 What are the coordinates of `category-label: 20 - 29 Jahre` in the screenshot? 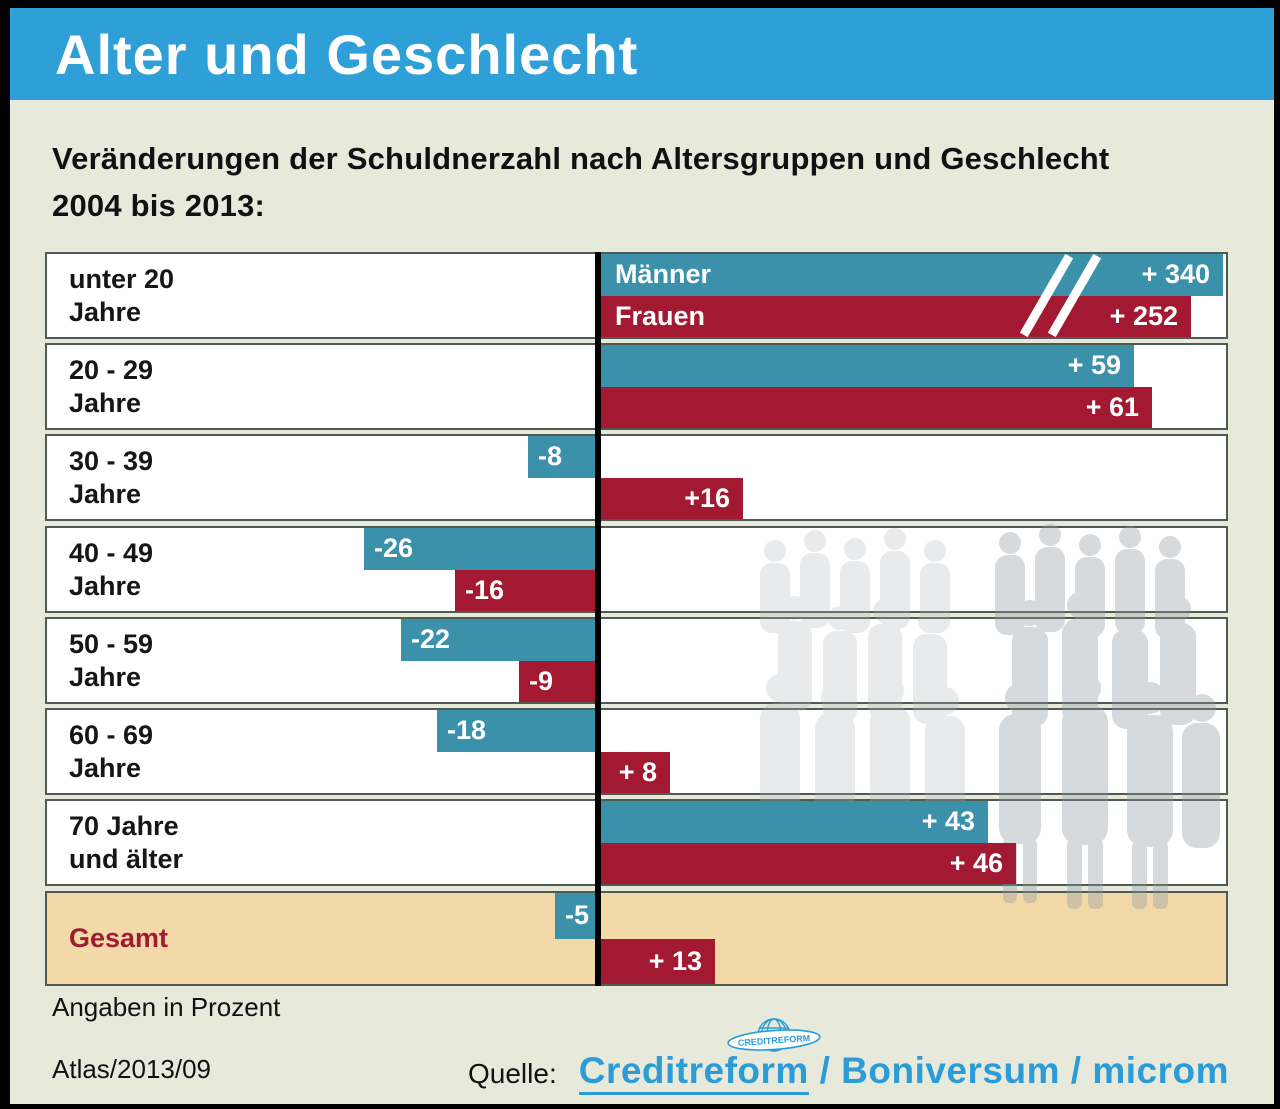 It's located at (111, 386).